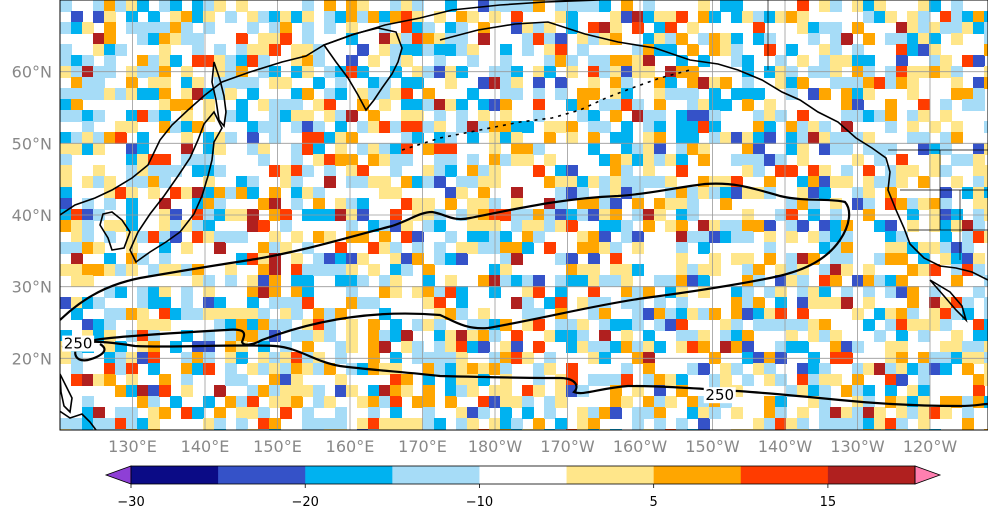 The width and height of the screenshot is (988, 511). What do you see at coordinates (857, 446) in the screenshot?
I see `lon-label: 130°W` at bounding box center [857, 446].